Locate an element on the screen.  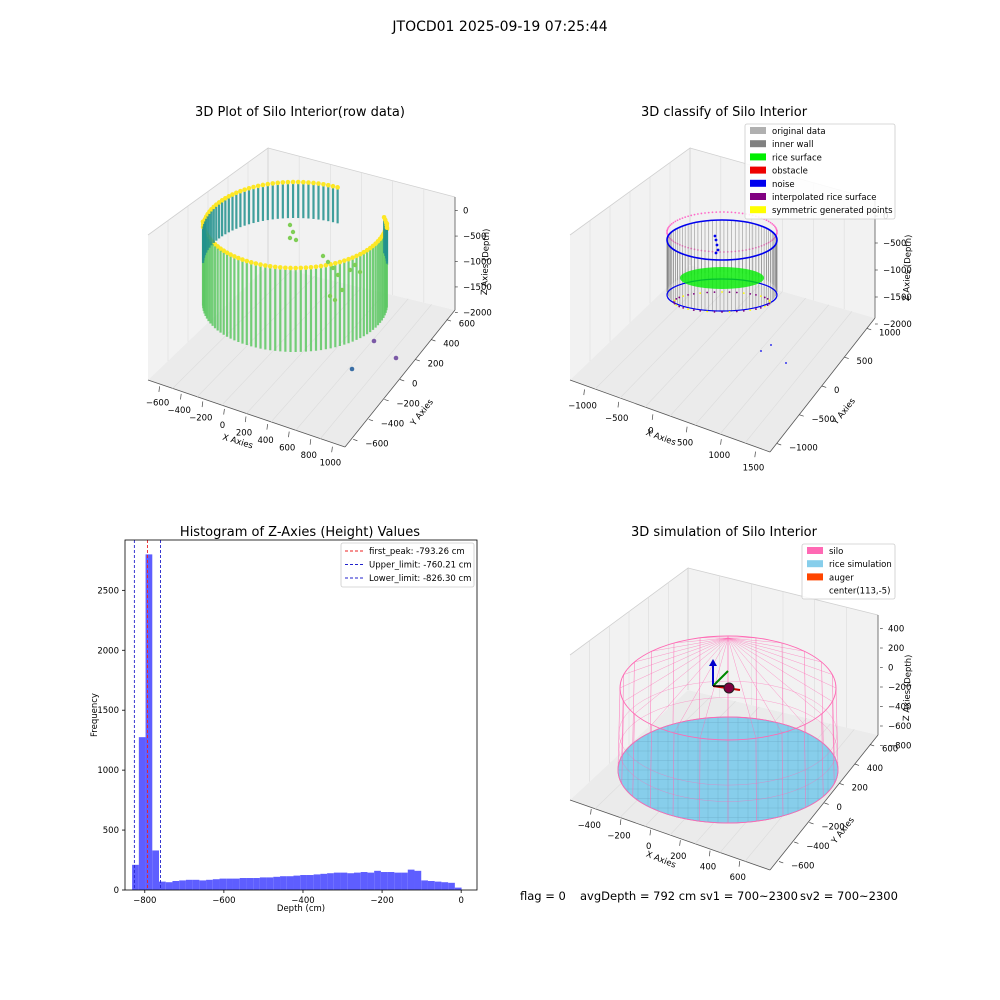
simulation-z-axis-label: Z Axies (Depth) is located at coordinates (908, 687).